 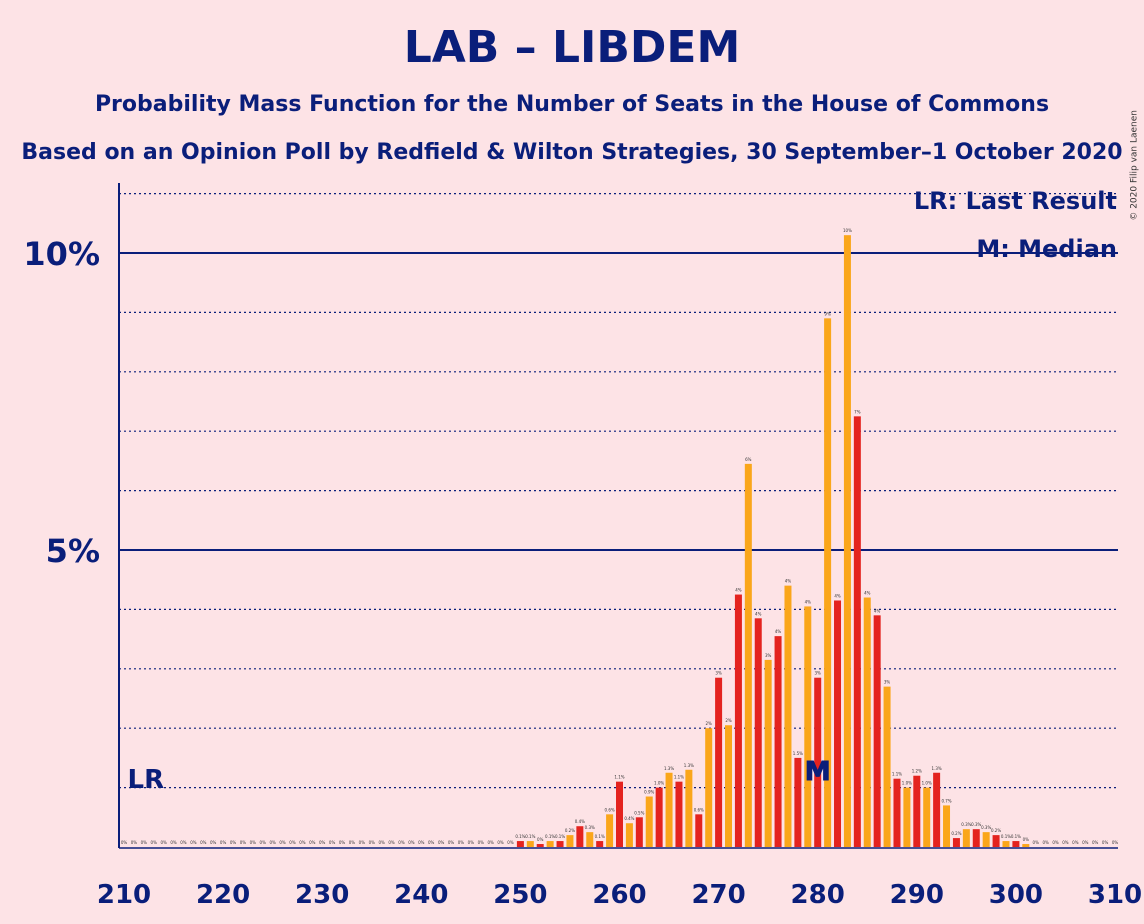 What do you see at coordinates (572, 47) in the screenshot?
I see `chart-title: LAB – LIBDEM` at bounding box center [572, 47].